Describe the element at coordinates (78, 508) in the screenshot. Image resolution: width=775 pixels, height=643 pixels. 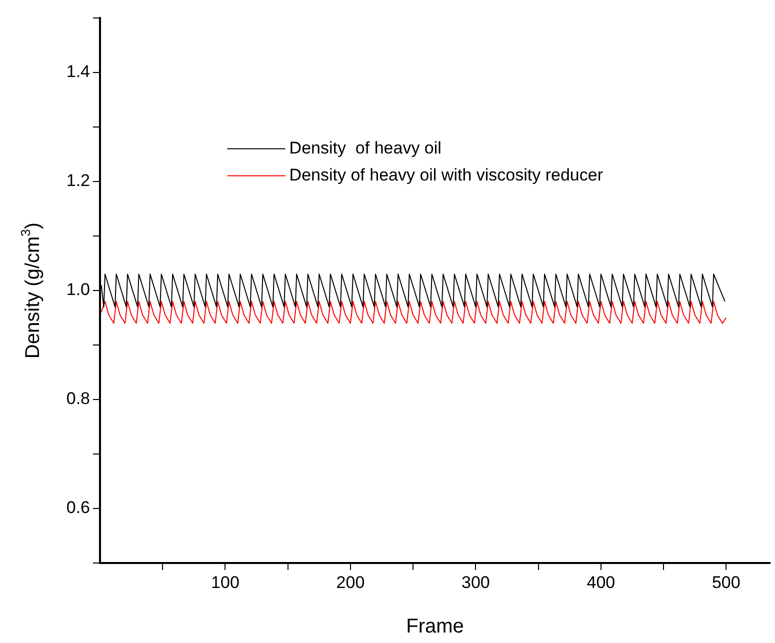
I see `y-tick-label: 0.6` at that location.